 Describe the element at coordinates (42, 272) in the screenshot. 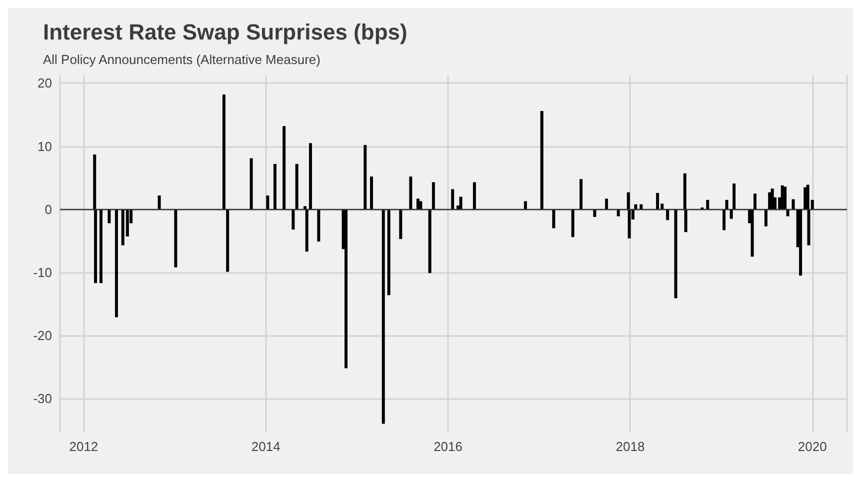

I see `y-tick-label: -10` at that location.